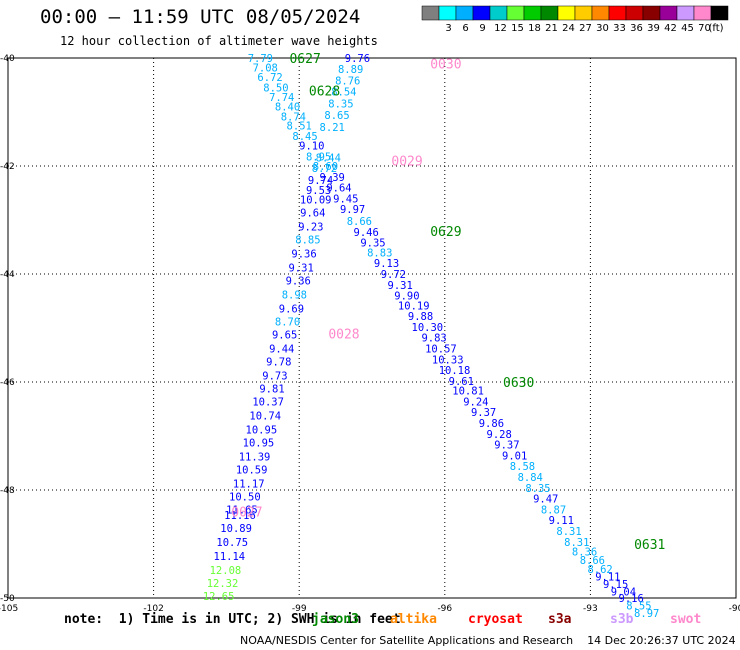  What do you see at coordinates (687, 28) in the screenshot?
I see `colorbar-tick-label: 45` at bounding box center [687, 28].